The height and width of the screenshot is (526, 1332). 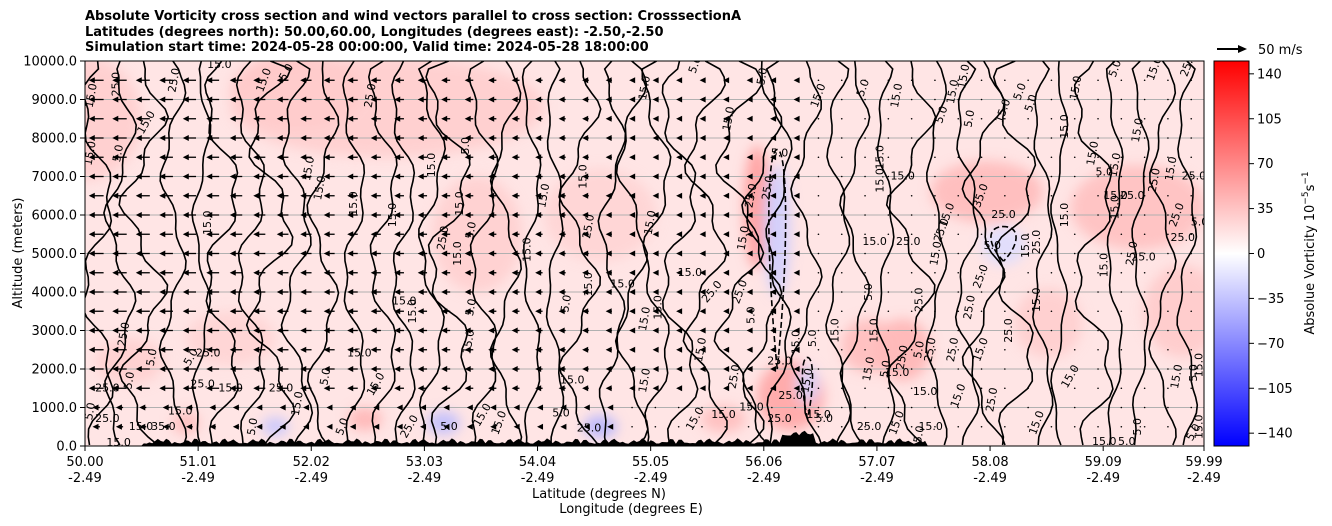 What do you see at coordinates (991, 400) in the screenshot?
I see `contour-label-118: 25.0` at bounding box center [991, 400].